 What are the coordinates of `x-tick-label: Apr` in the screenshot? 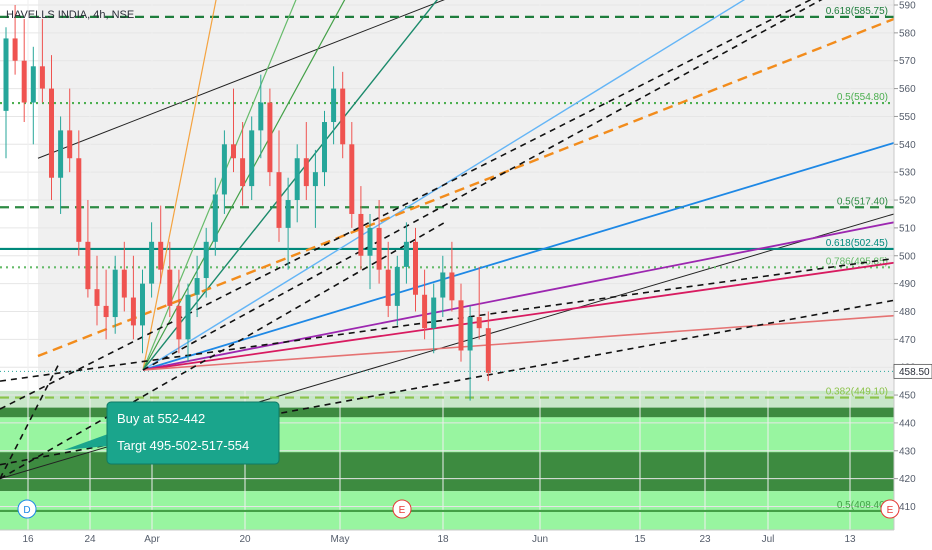 It's located at (152, 539).